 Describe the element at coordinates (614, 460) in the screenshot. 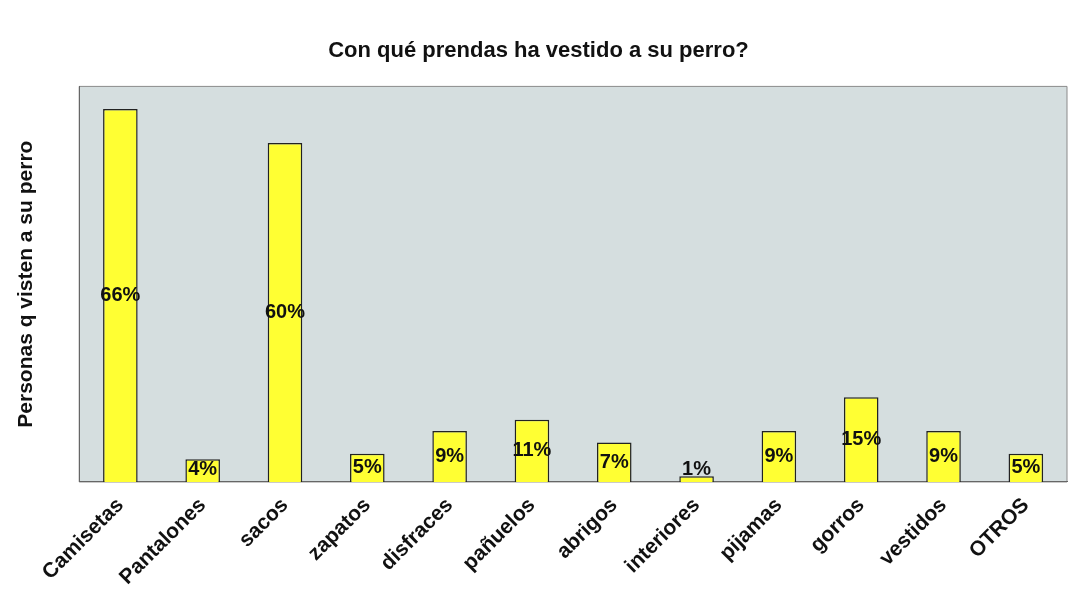

I see `data-label: 7%` at that location.